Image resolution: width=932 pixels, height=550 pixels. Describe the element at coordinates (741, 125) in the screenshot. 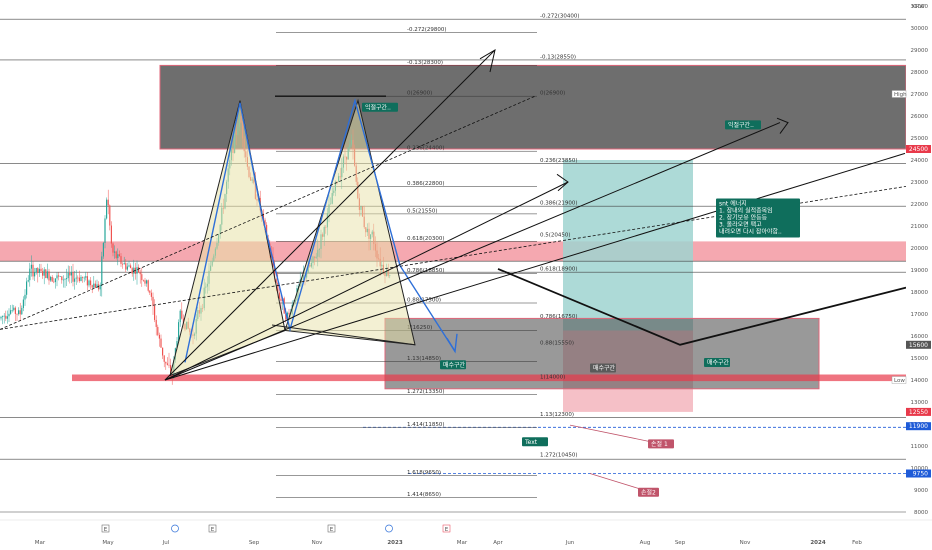

I see `take-profit-tag-2: 익절구간..` at that location.